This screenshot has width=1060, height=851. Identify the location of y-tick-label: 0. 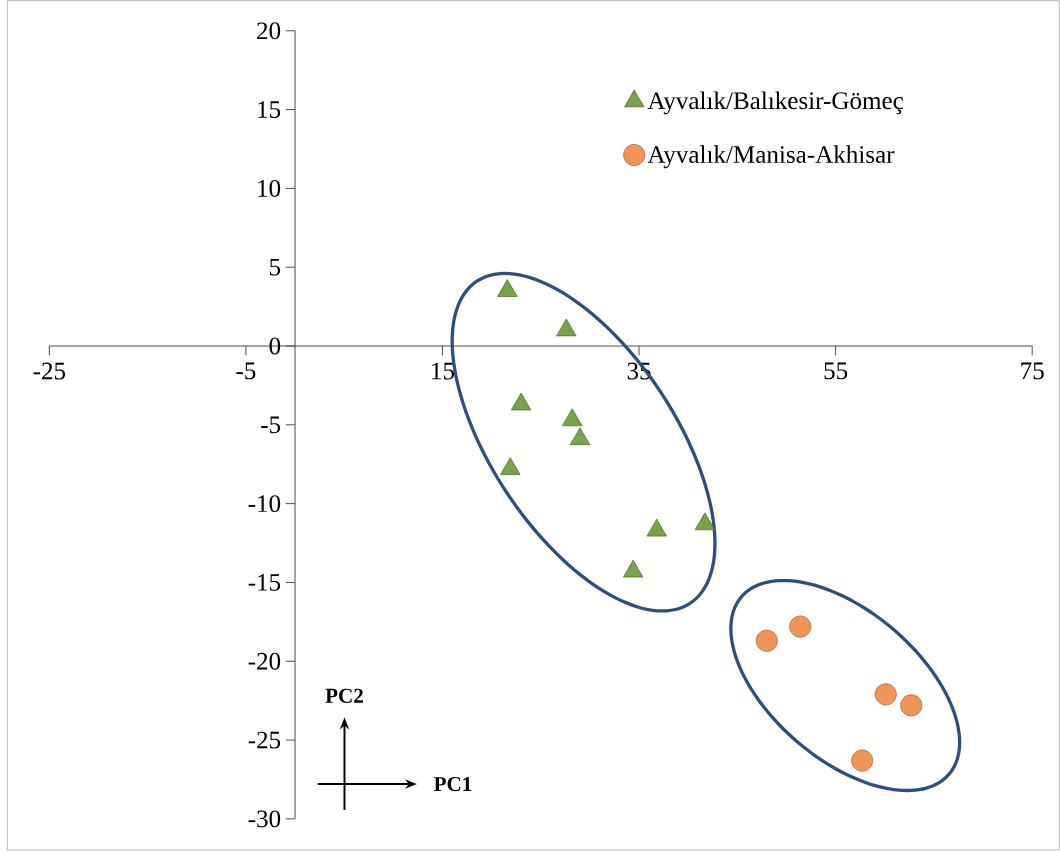
(275, 346).